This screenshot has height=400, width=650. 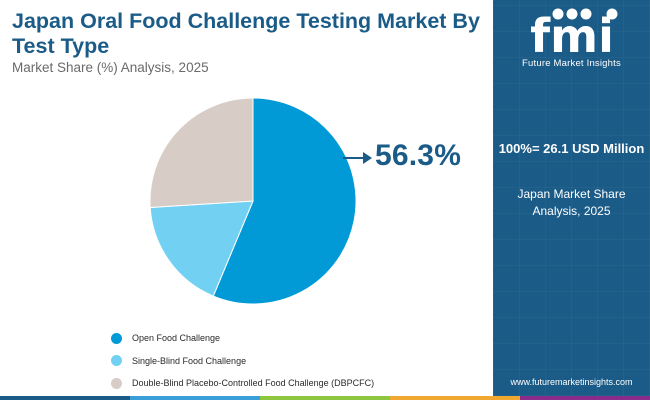 What do you see at coordinates (110, 67) in the screenshot?
I see `chart-subtitle: Market Share (%) Analysis, 2025` at bounding box center [110, 67].